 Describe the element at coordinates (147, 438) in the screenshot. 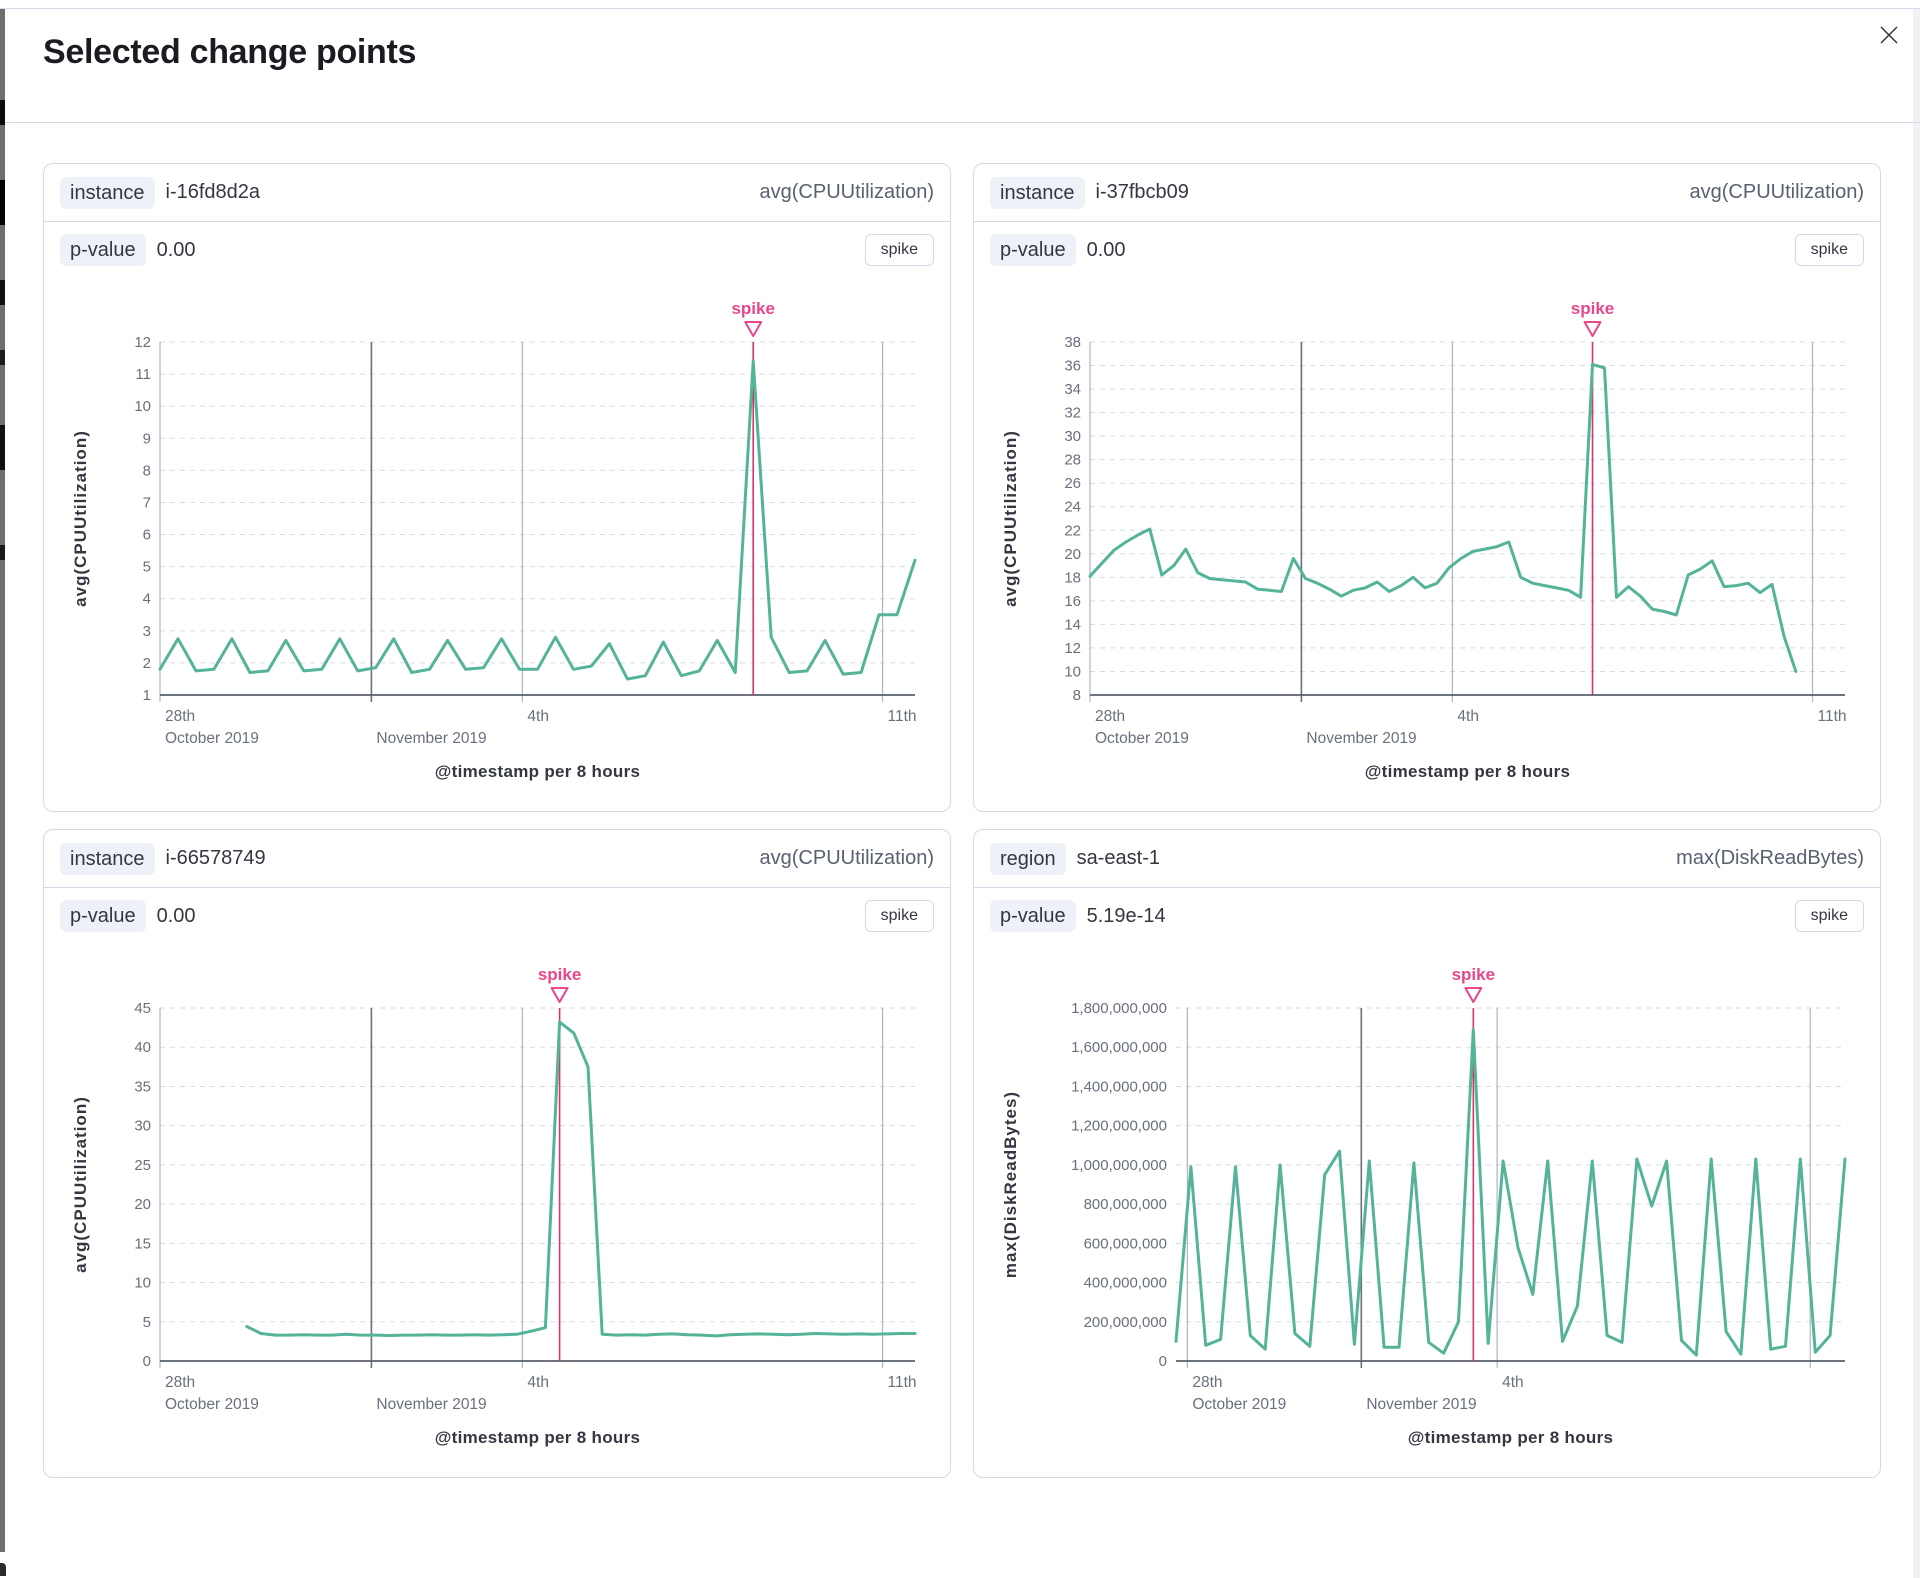

I see `svg-text: 9` at that location.